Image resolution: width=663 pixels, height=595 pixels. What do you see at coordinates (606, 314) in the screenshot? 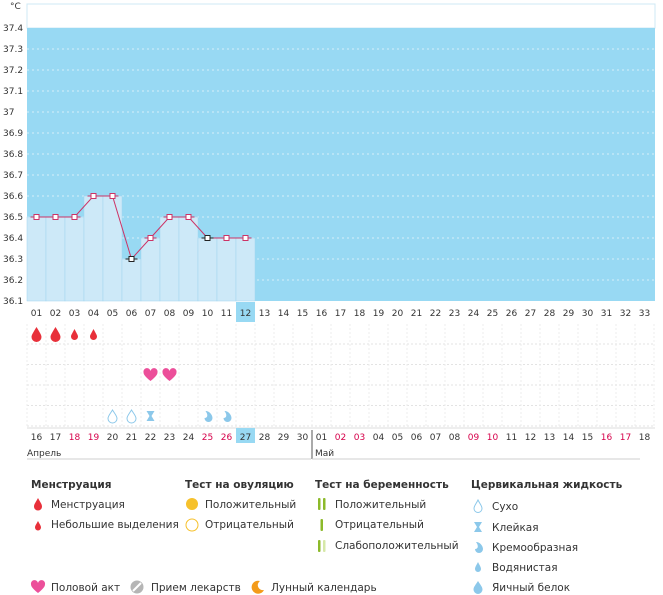
I see `cycle-day-label: 31` at bounding box center [606, 314].